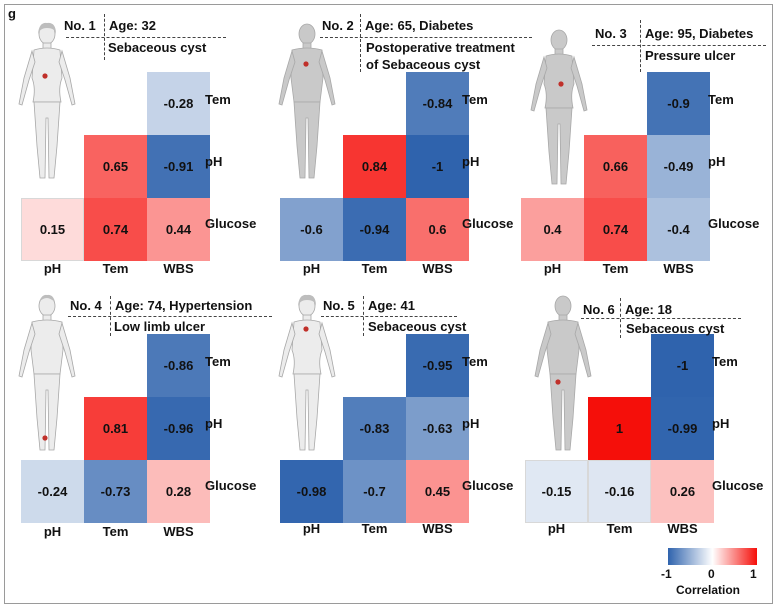 Image resolution: width=778 pixels, height=609 pixels. I want to click on male-front-silhouette-icon, so click(47, 372).